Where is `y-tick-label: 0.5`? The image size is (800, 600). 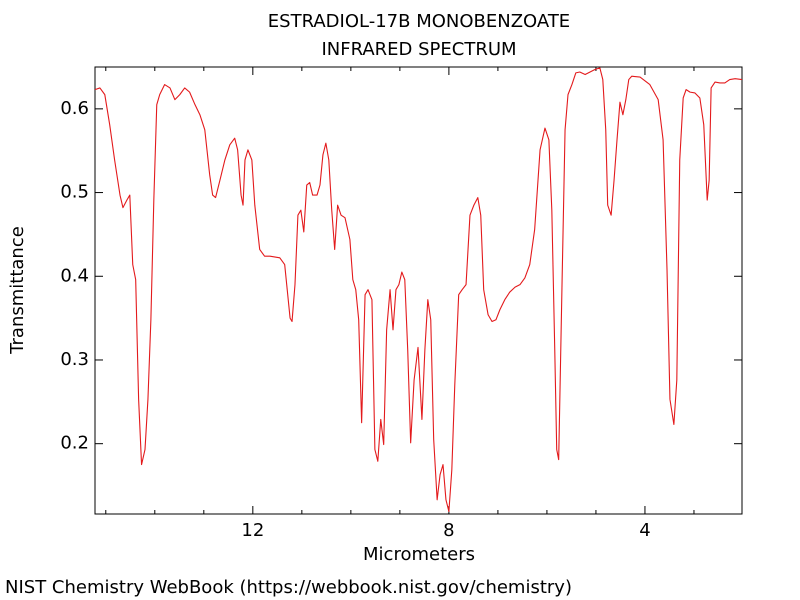
y-tick-label: 0.5 is located at coordinates (74, 192).